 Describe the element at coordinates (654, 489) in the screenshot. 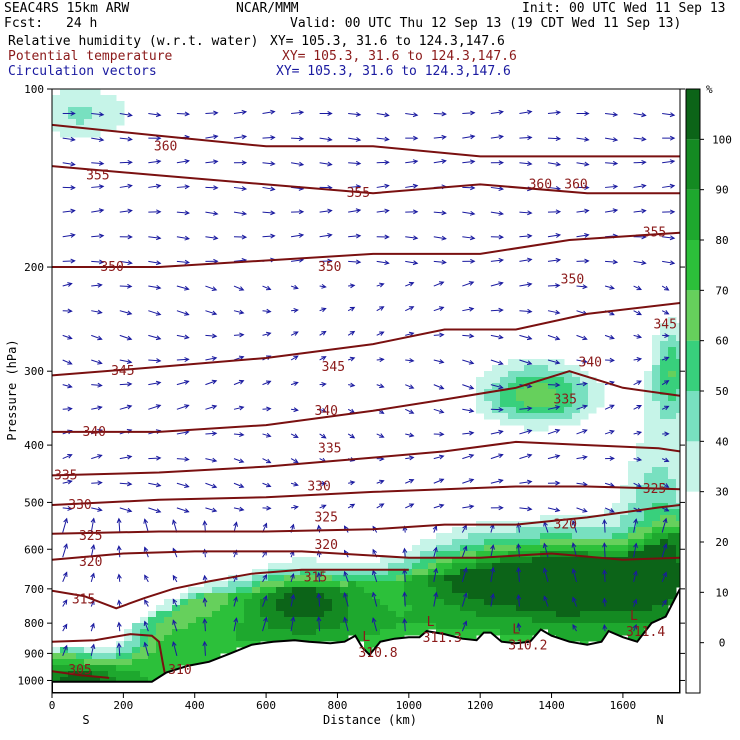

I see `theta-label: 325` at that location.